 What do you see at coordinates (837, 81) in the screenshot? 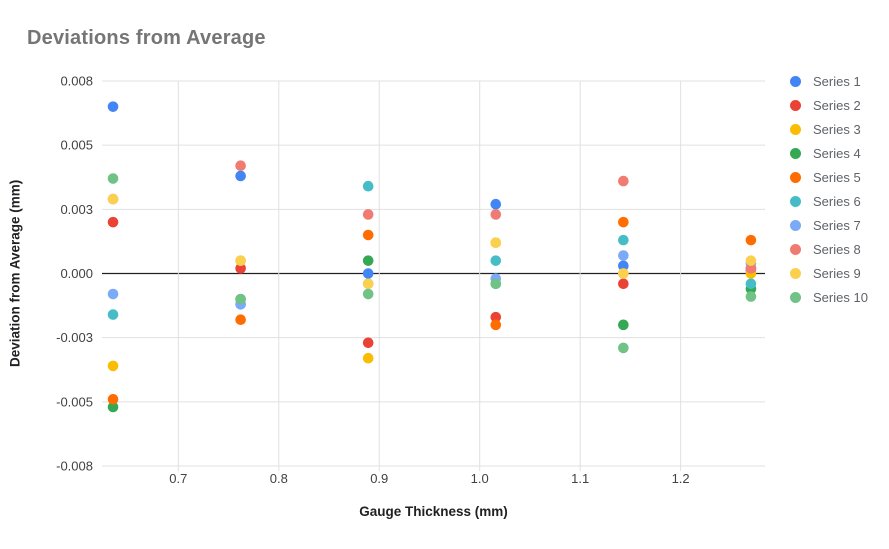
I see `legend-label: Series 1` at bounding box center [837, 81].